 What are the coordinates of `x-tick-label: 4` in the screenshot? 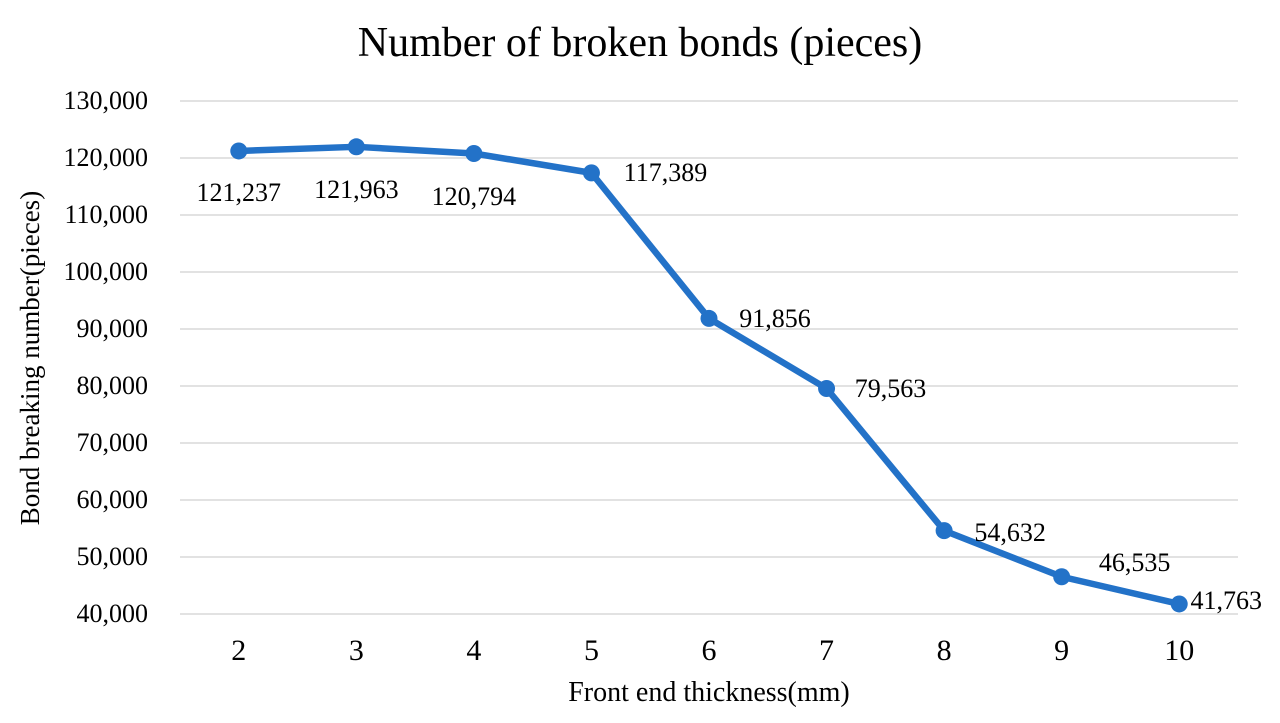 It's located at (474, 650).